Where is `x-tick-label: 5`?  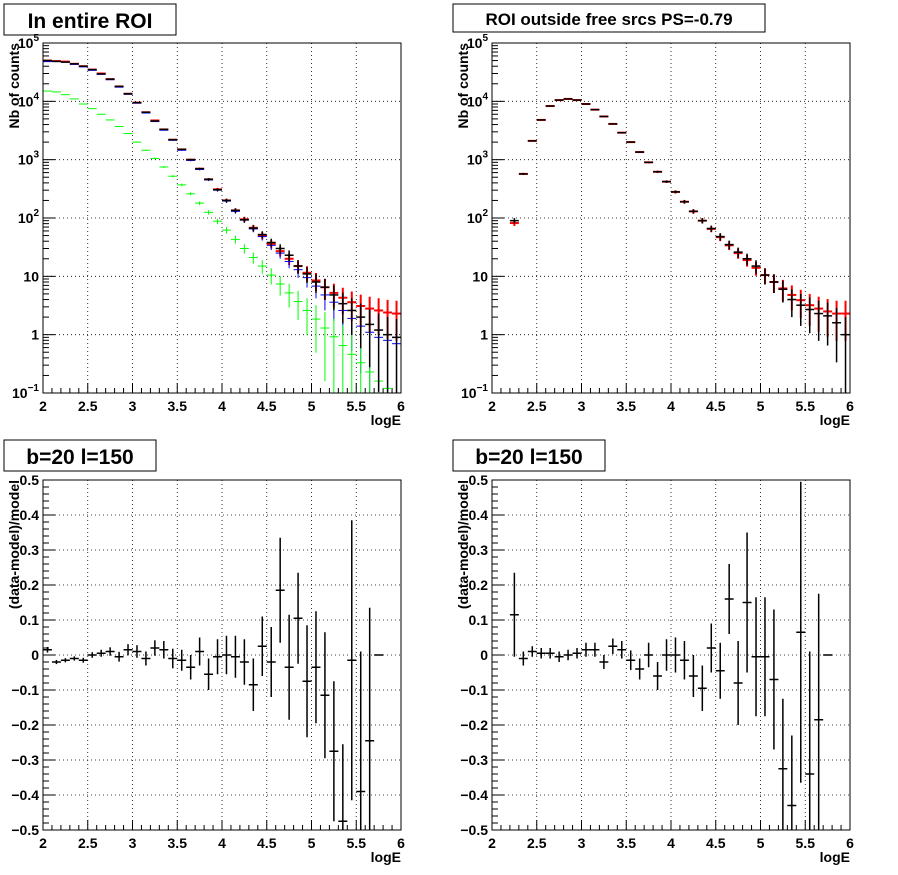 x-tick-label: 5 is located at coordinates (312, 843).